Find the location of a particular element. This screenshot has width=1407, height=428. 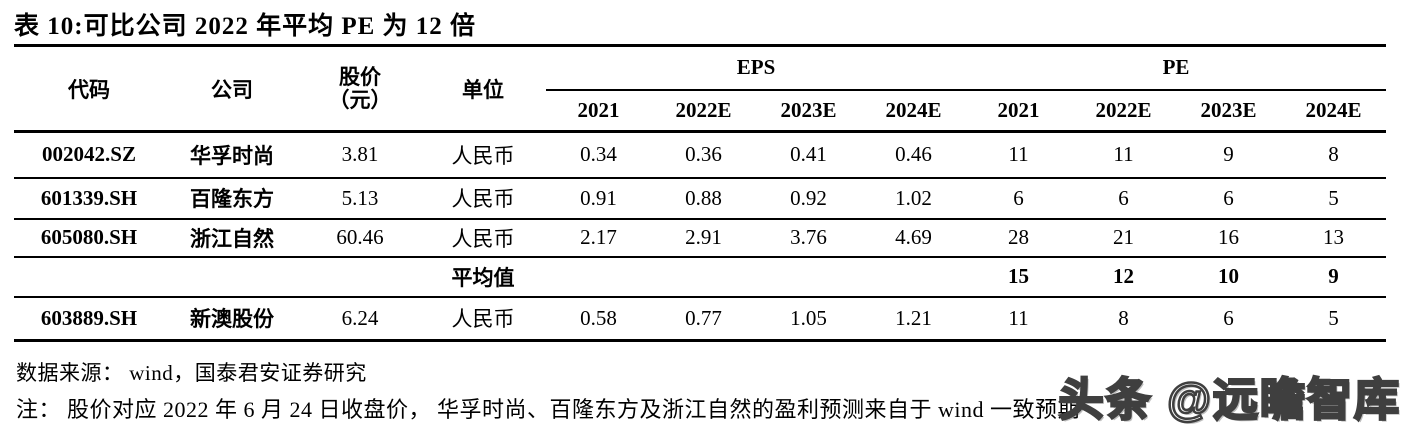

eps-value: 2.91 is located at coordinates (703, 238).